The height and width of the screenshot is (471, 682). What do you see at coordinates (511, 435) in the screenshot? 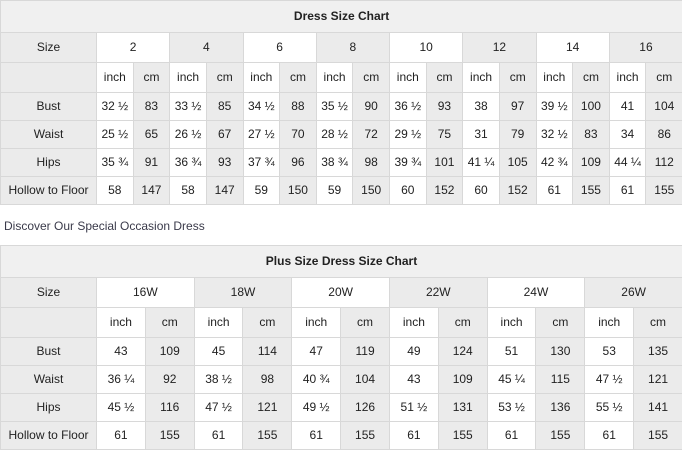
I see `cell-hollow-to-floor-8: 61` at bounding box center [511, 435].